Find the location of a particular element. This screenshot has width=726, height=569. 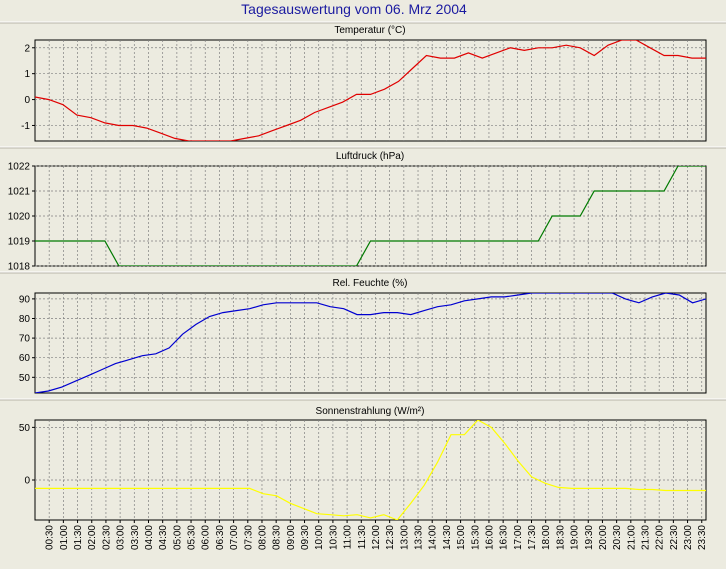

y-tick-label: 70 is located at coordinates (25, 339).